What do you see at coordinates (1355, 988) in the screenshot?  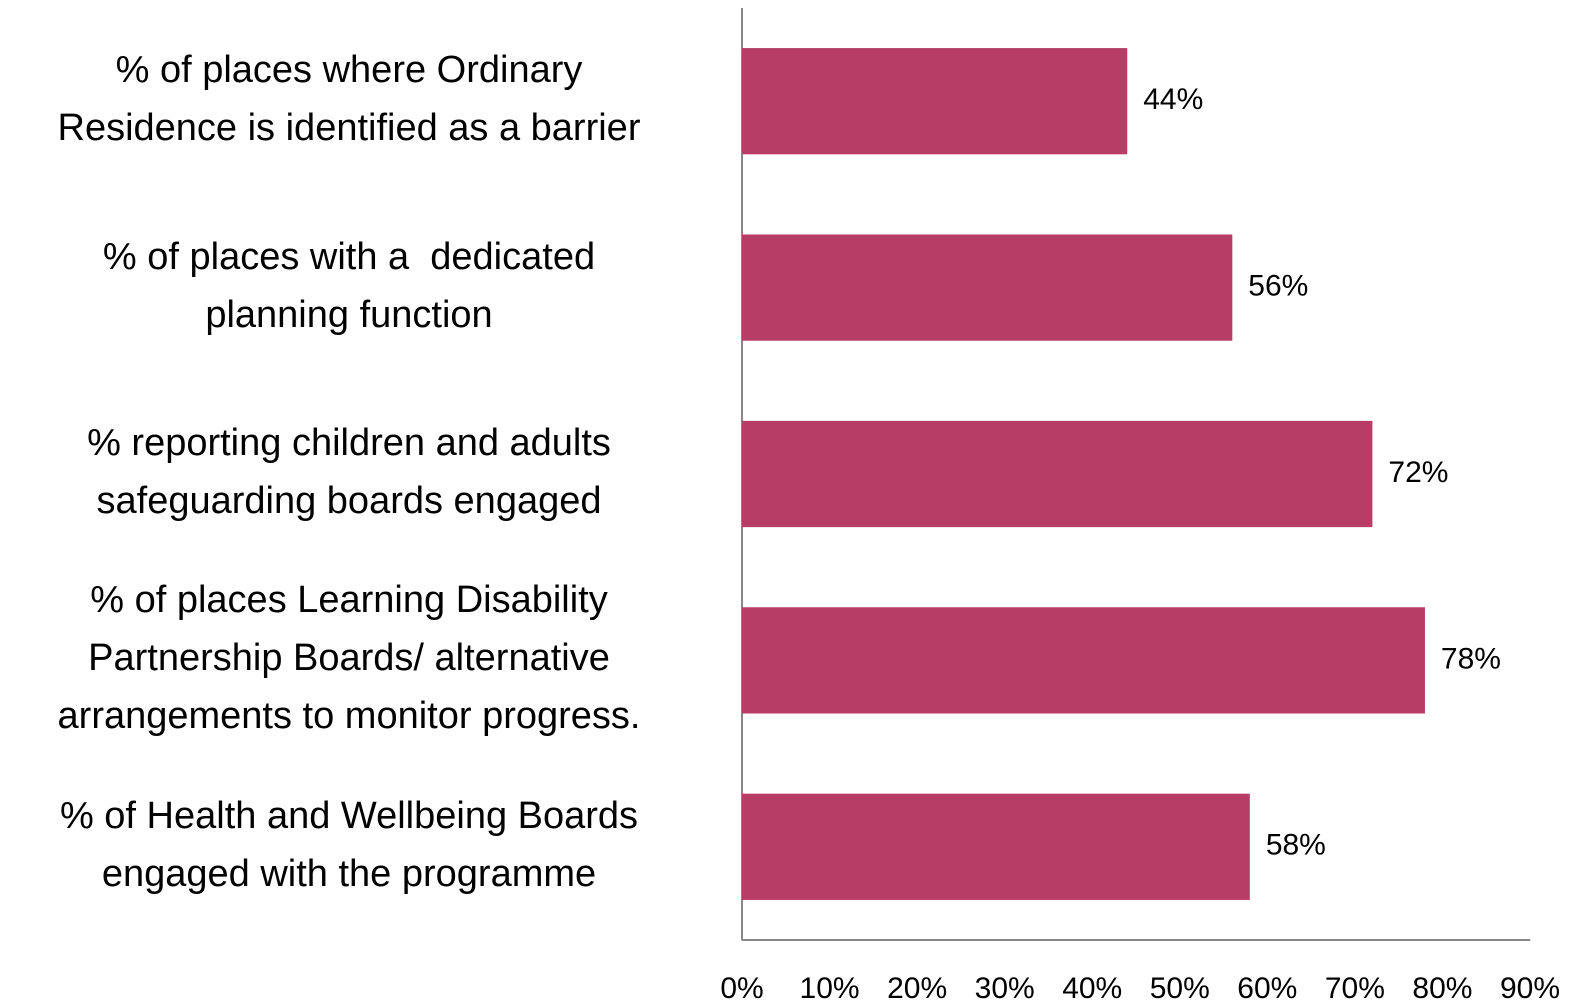 I see `x-tick-label: 70%` at bounding box center [1355, 988].